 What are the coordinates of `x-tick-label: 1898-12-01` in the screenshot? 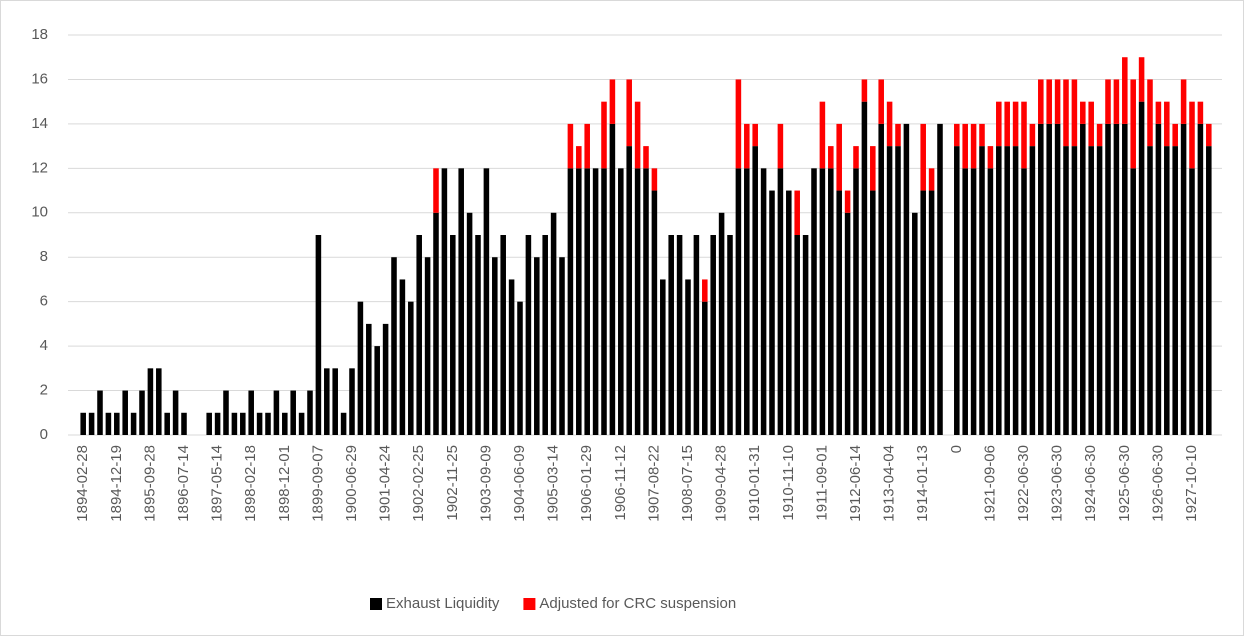 It's located at (284, 483).